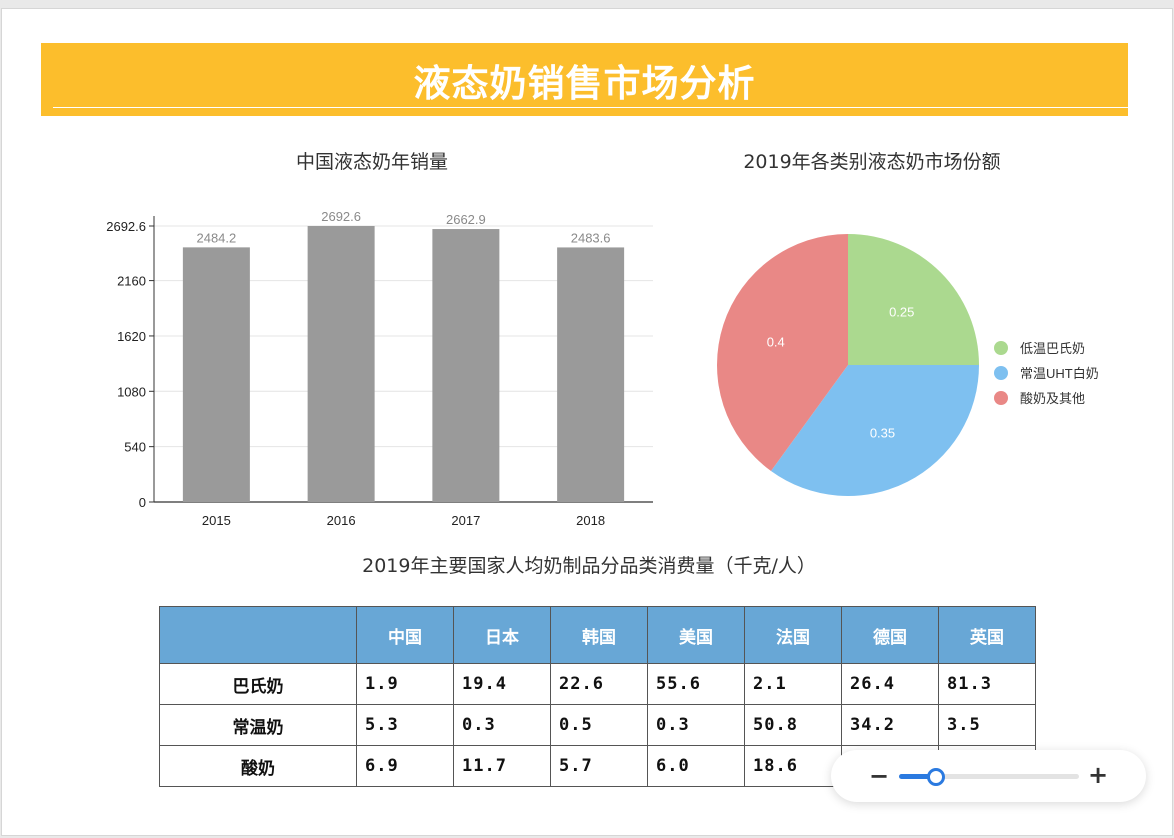 The width and height of the screenshot is (1174, 838). I want to click on table-cell: 19.4, so click(502, 684).